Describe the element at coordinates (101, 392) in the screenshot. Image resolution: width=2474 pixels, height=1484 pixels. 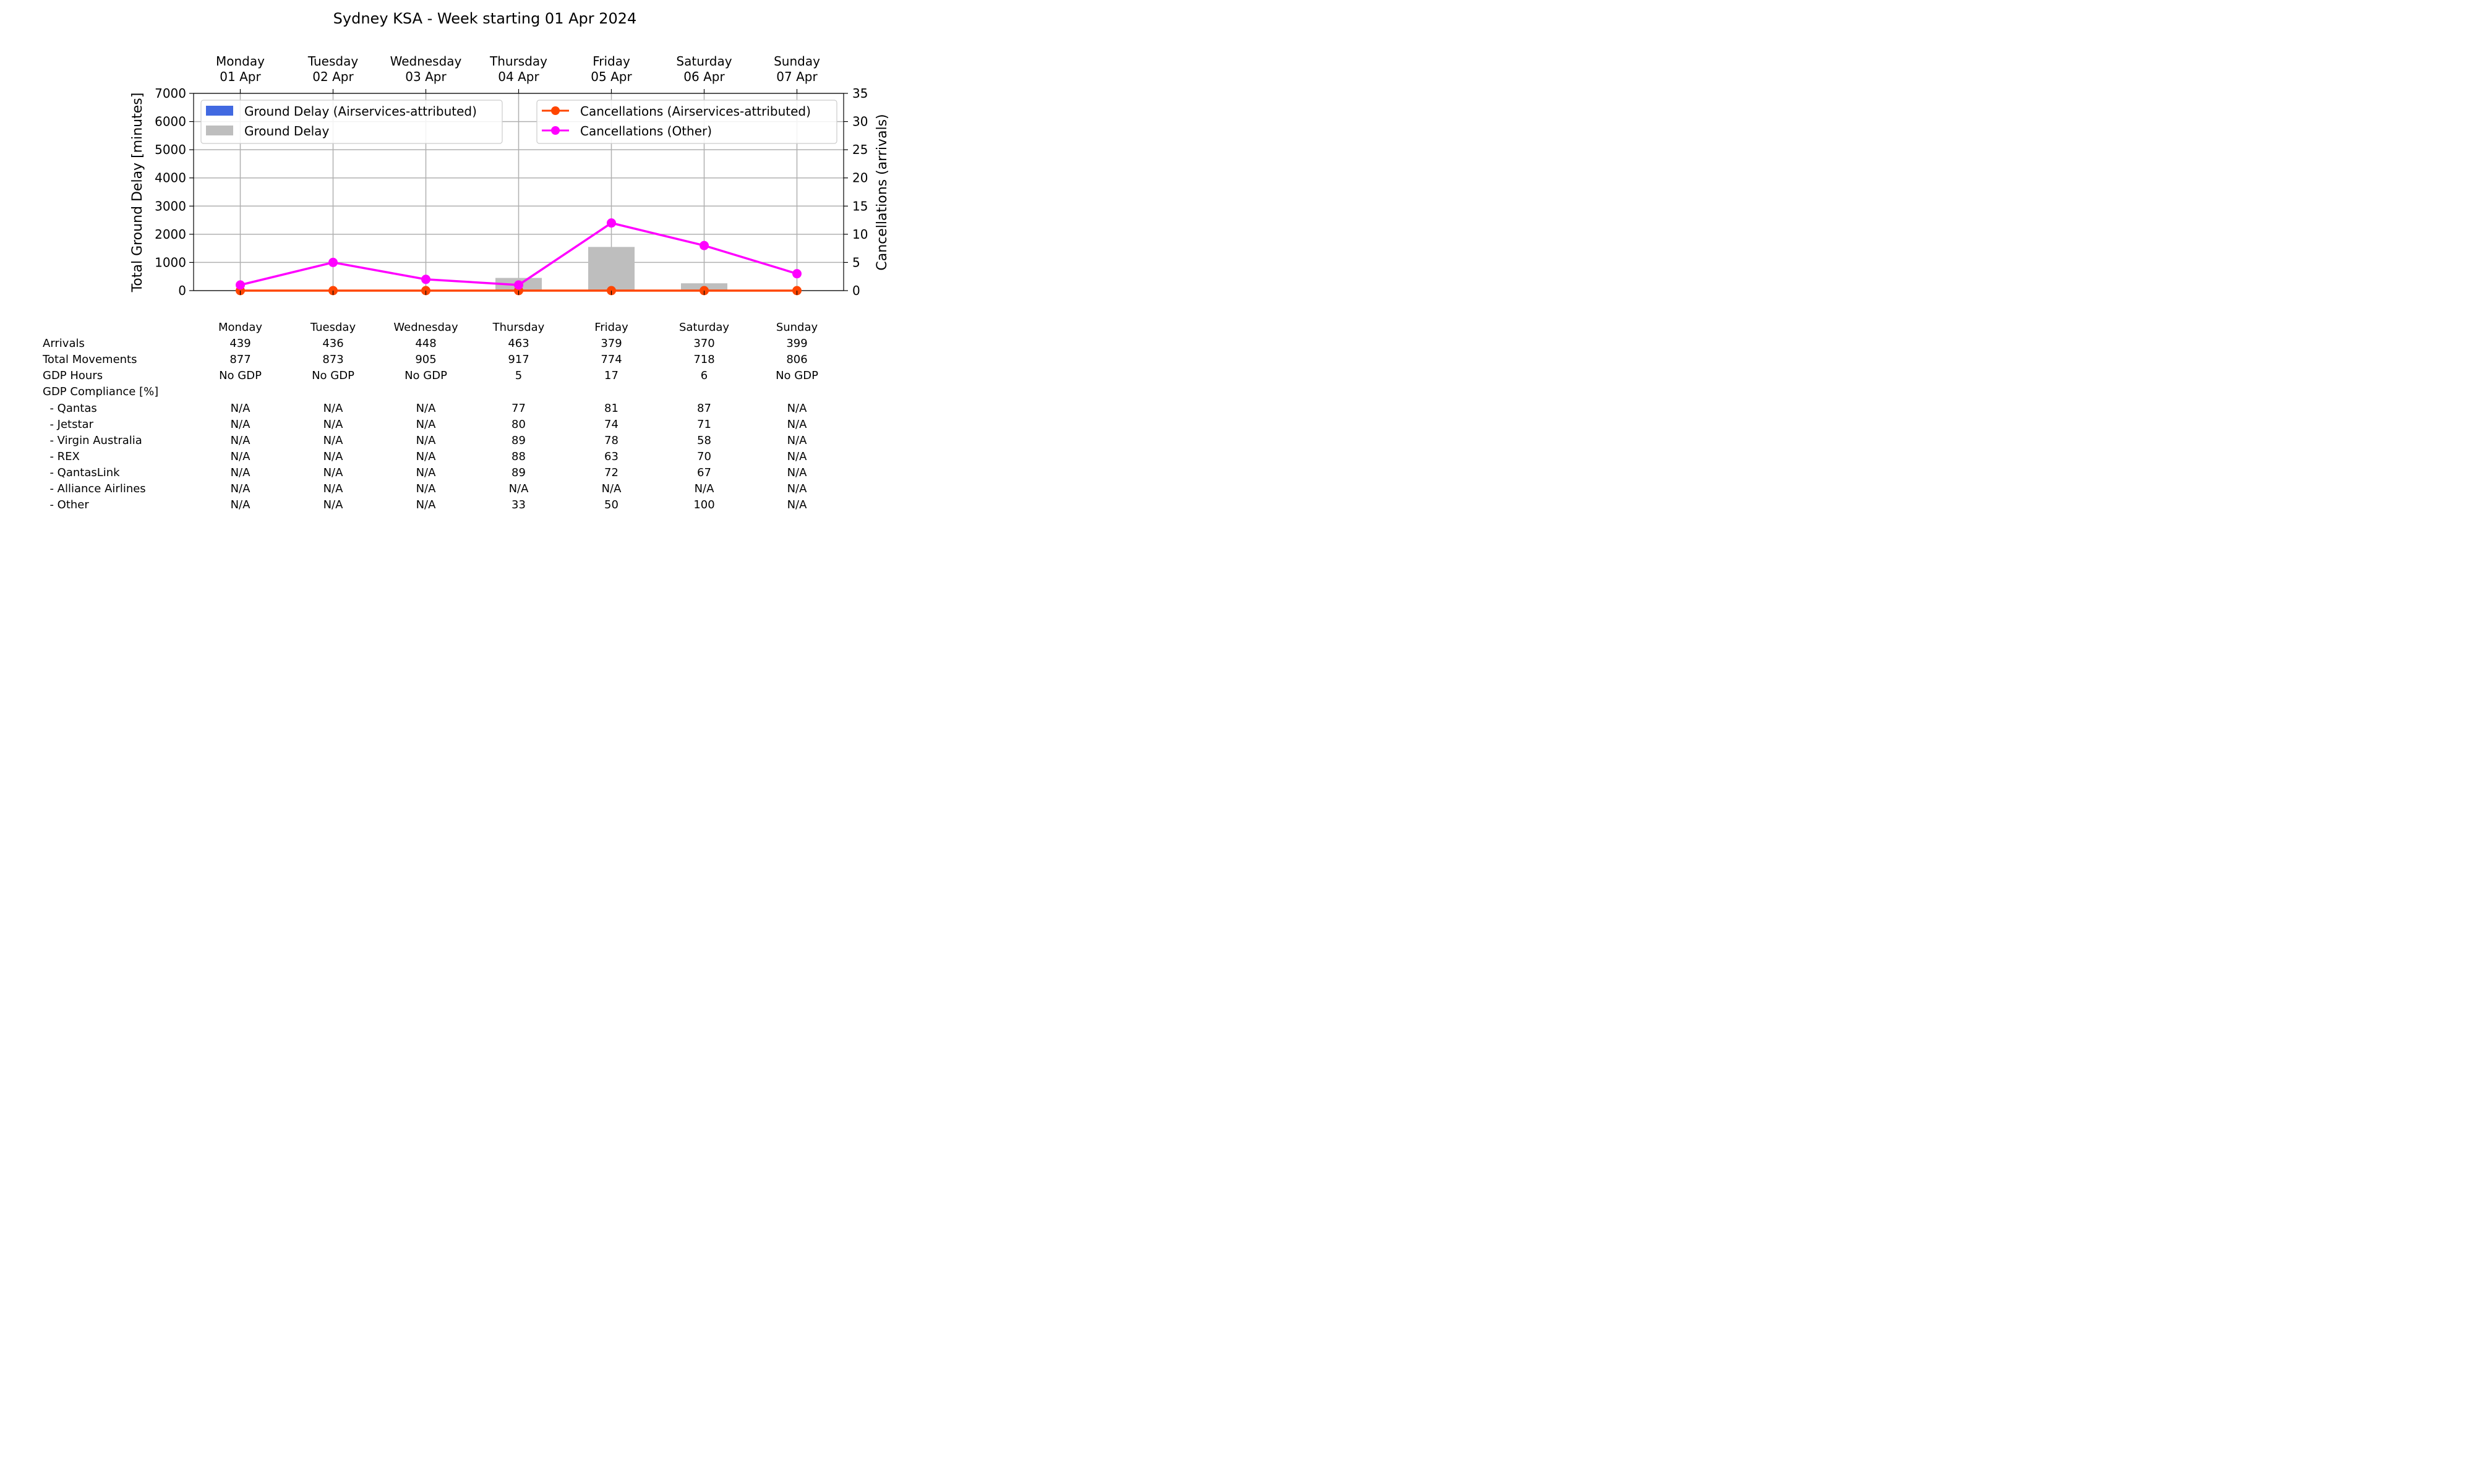
I see `table-row-label: GDP Compliance [%]` at that location.